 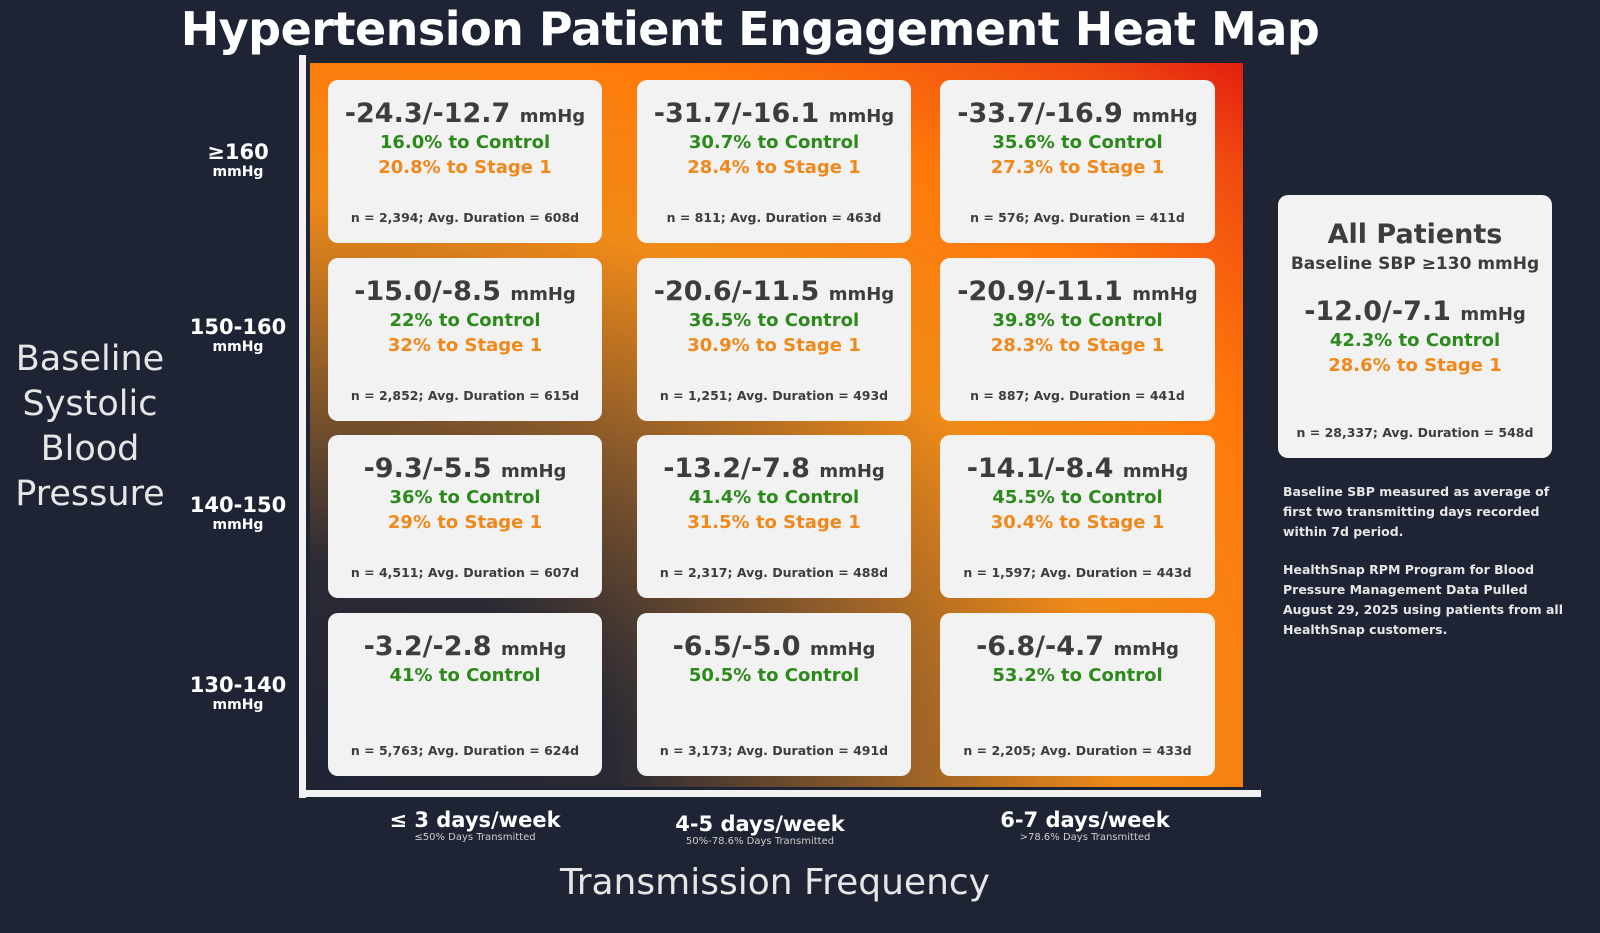 I want to click on x-tick-label: 4-5 days/week 50%-78.6% Days Transmitted, so click(x=760, y=829).